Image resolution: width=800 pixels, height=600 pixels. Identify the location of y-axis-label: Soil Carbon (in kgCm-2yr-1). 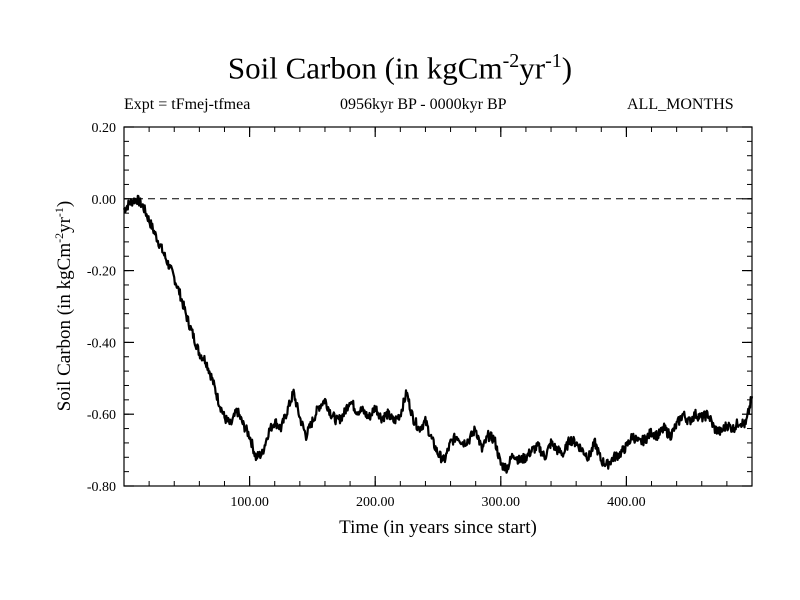
(63, 306).